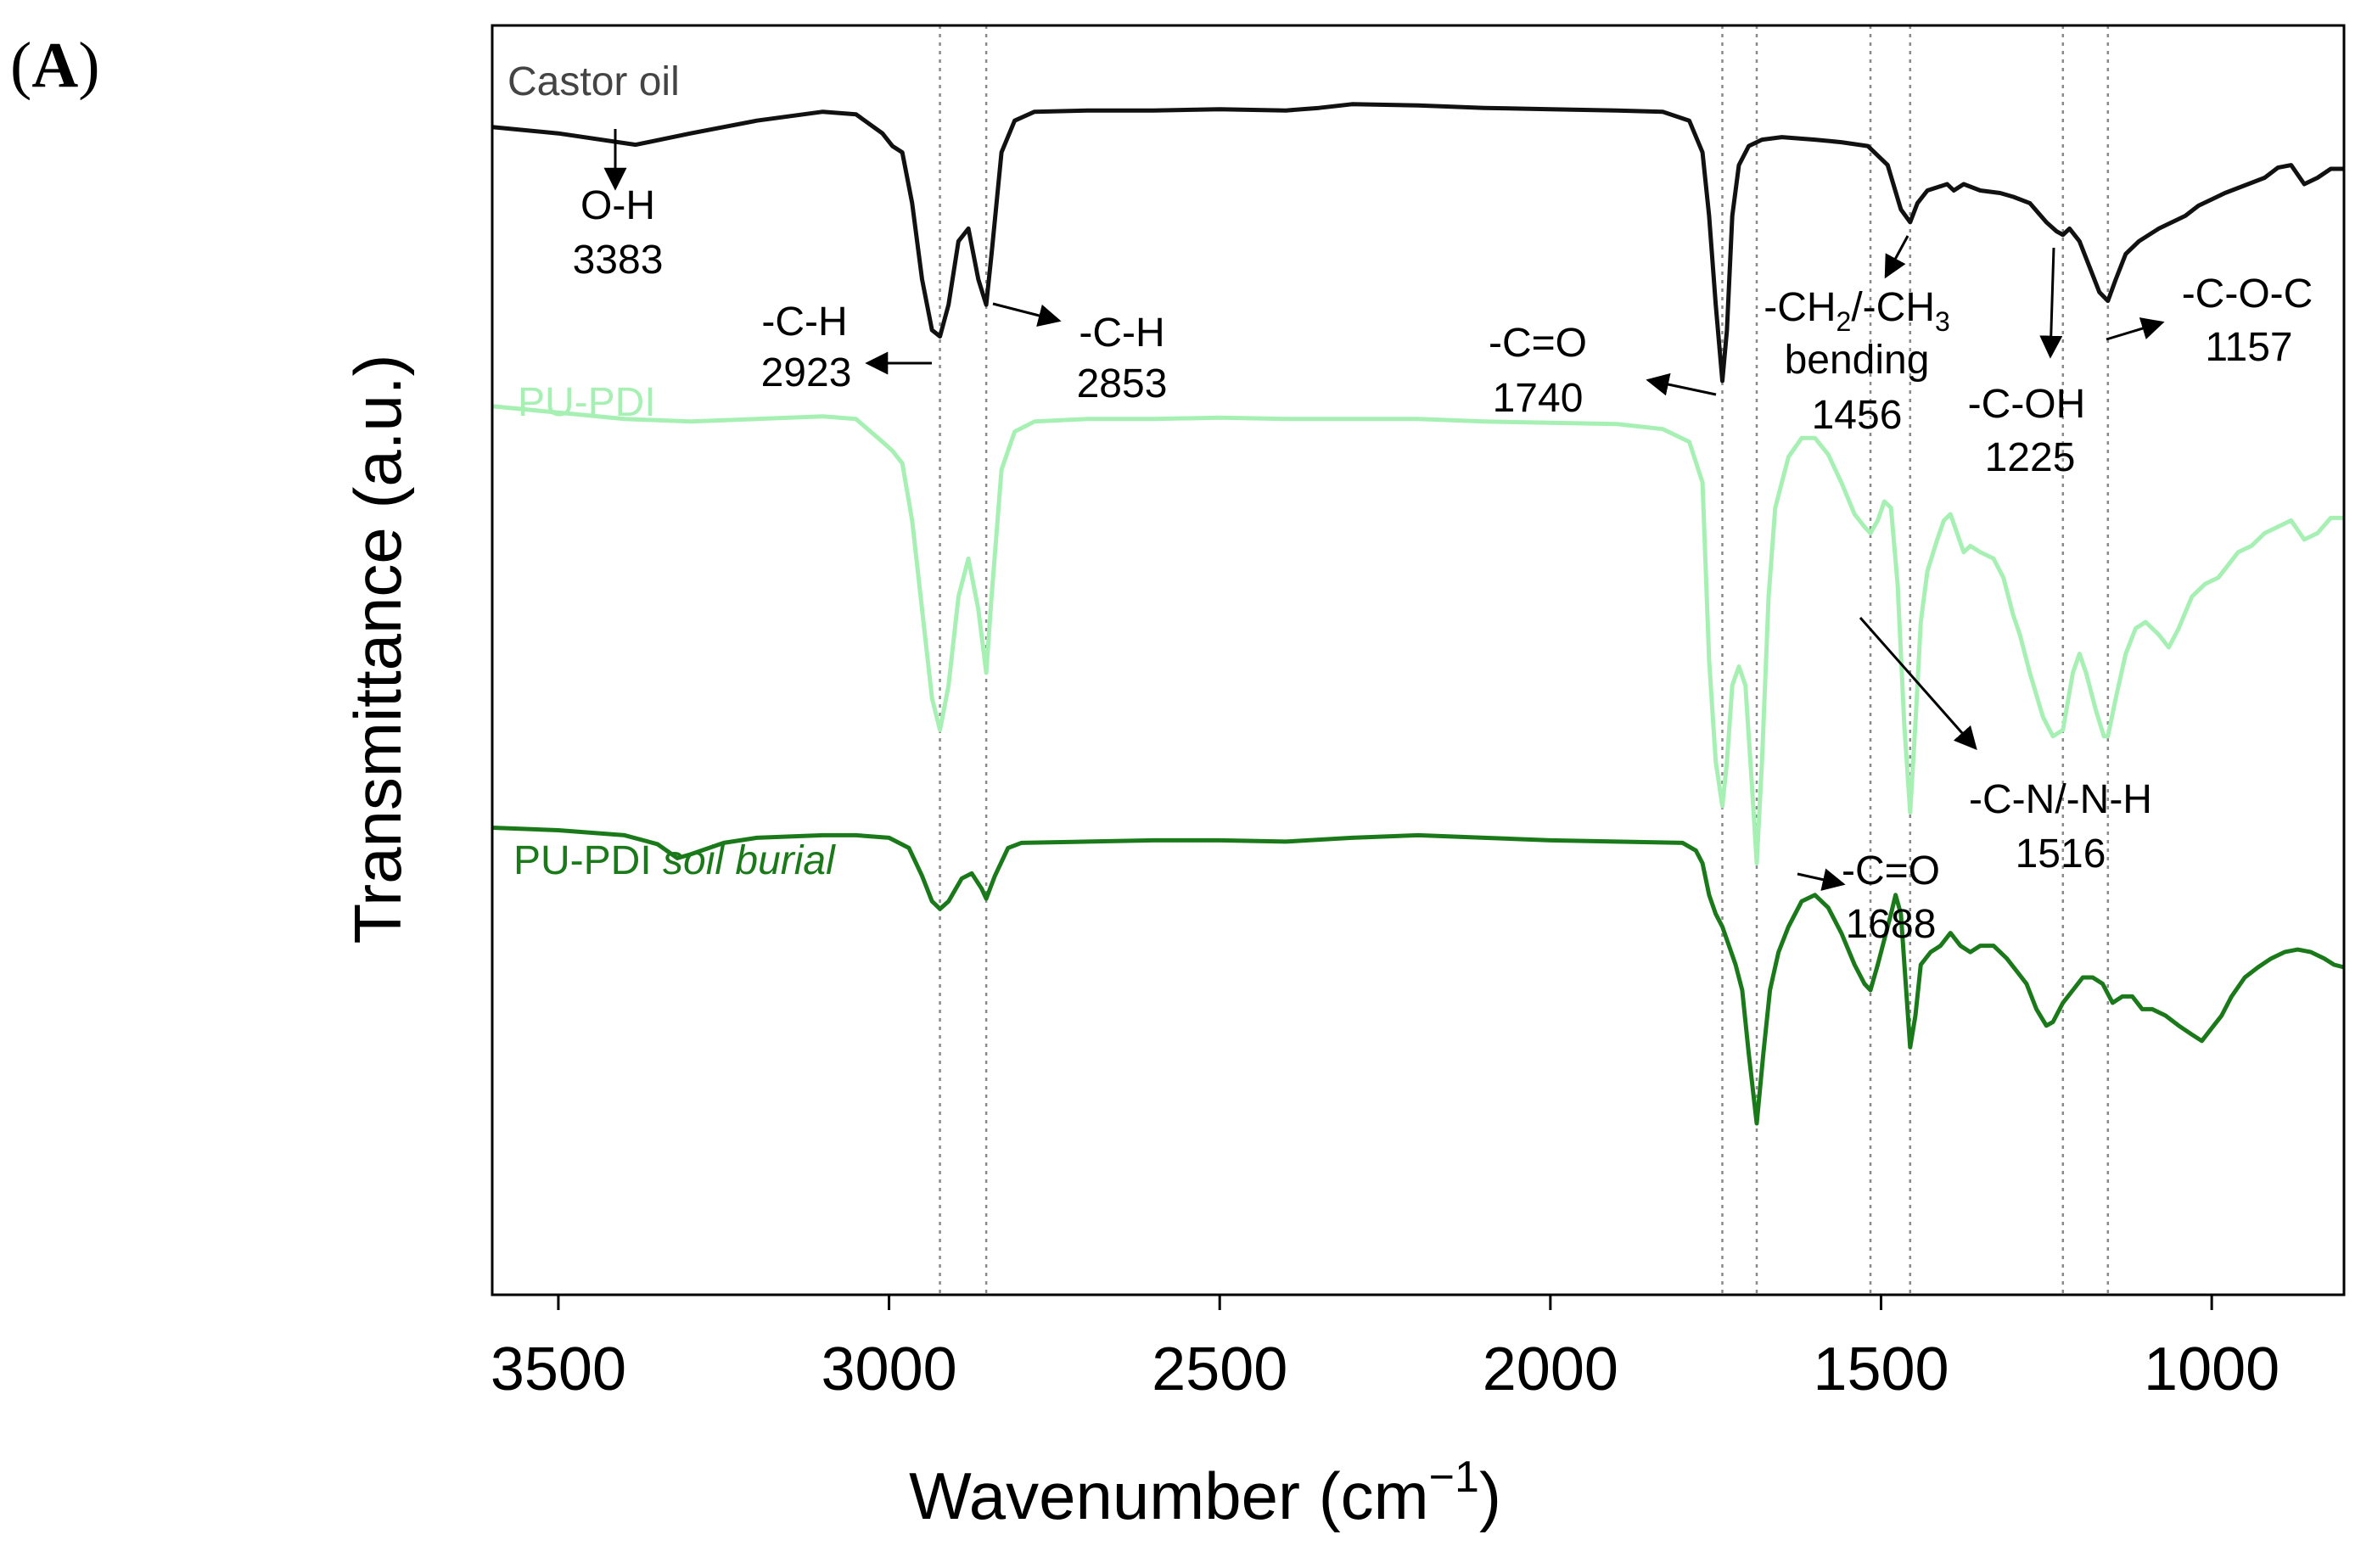 This screenshot has height=1568, width=2372. I want to click on panel-label: (A), so click(55, 65).